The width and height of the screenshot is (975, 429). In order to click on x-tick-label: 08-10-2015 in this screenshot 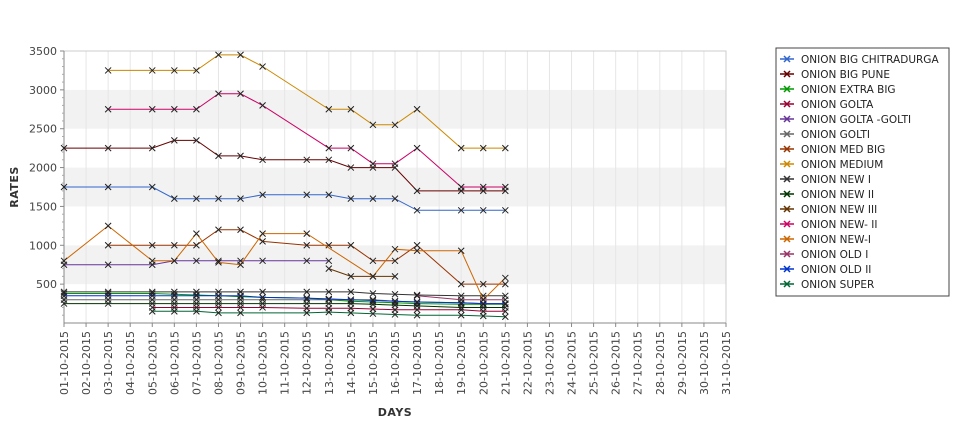, I will do `click(218, 363)`.